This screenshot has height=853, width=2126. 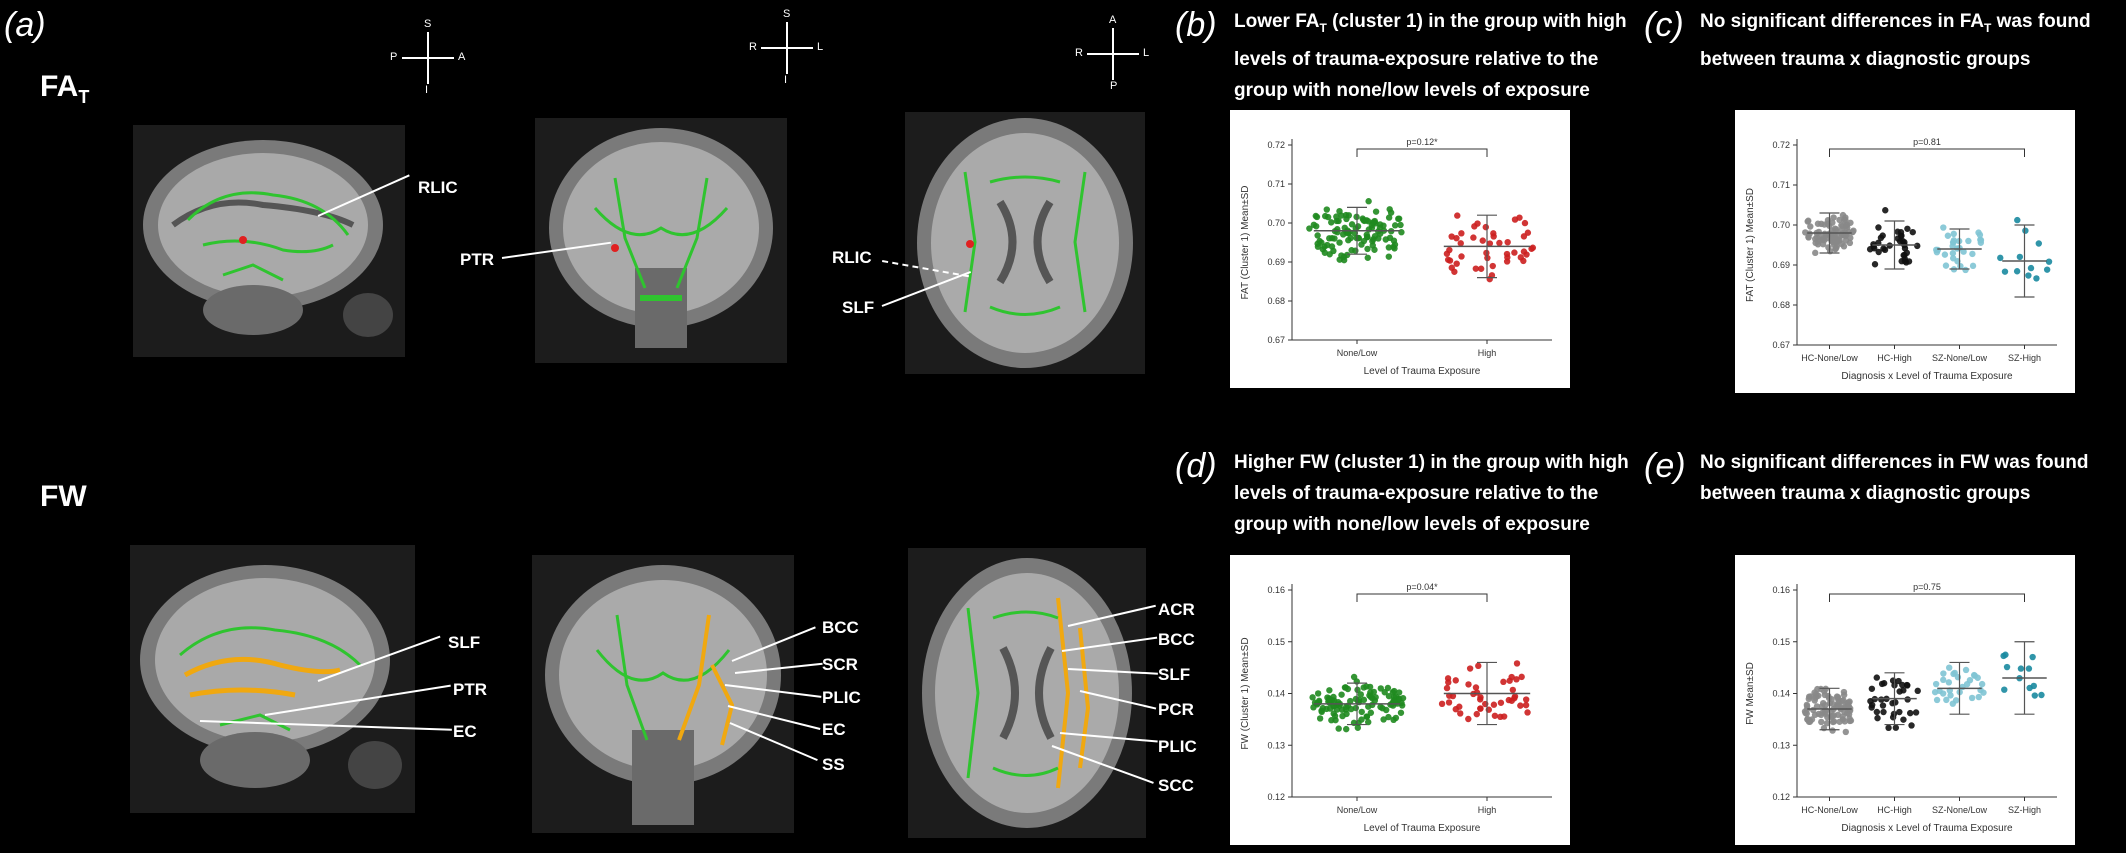 What do you see at coordinates (2041, 21) in the screenshot?
I see `caption-c-part: was found` at bounding box center [2041, 21].